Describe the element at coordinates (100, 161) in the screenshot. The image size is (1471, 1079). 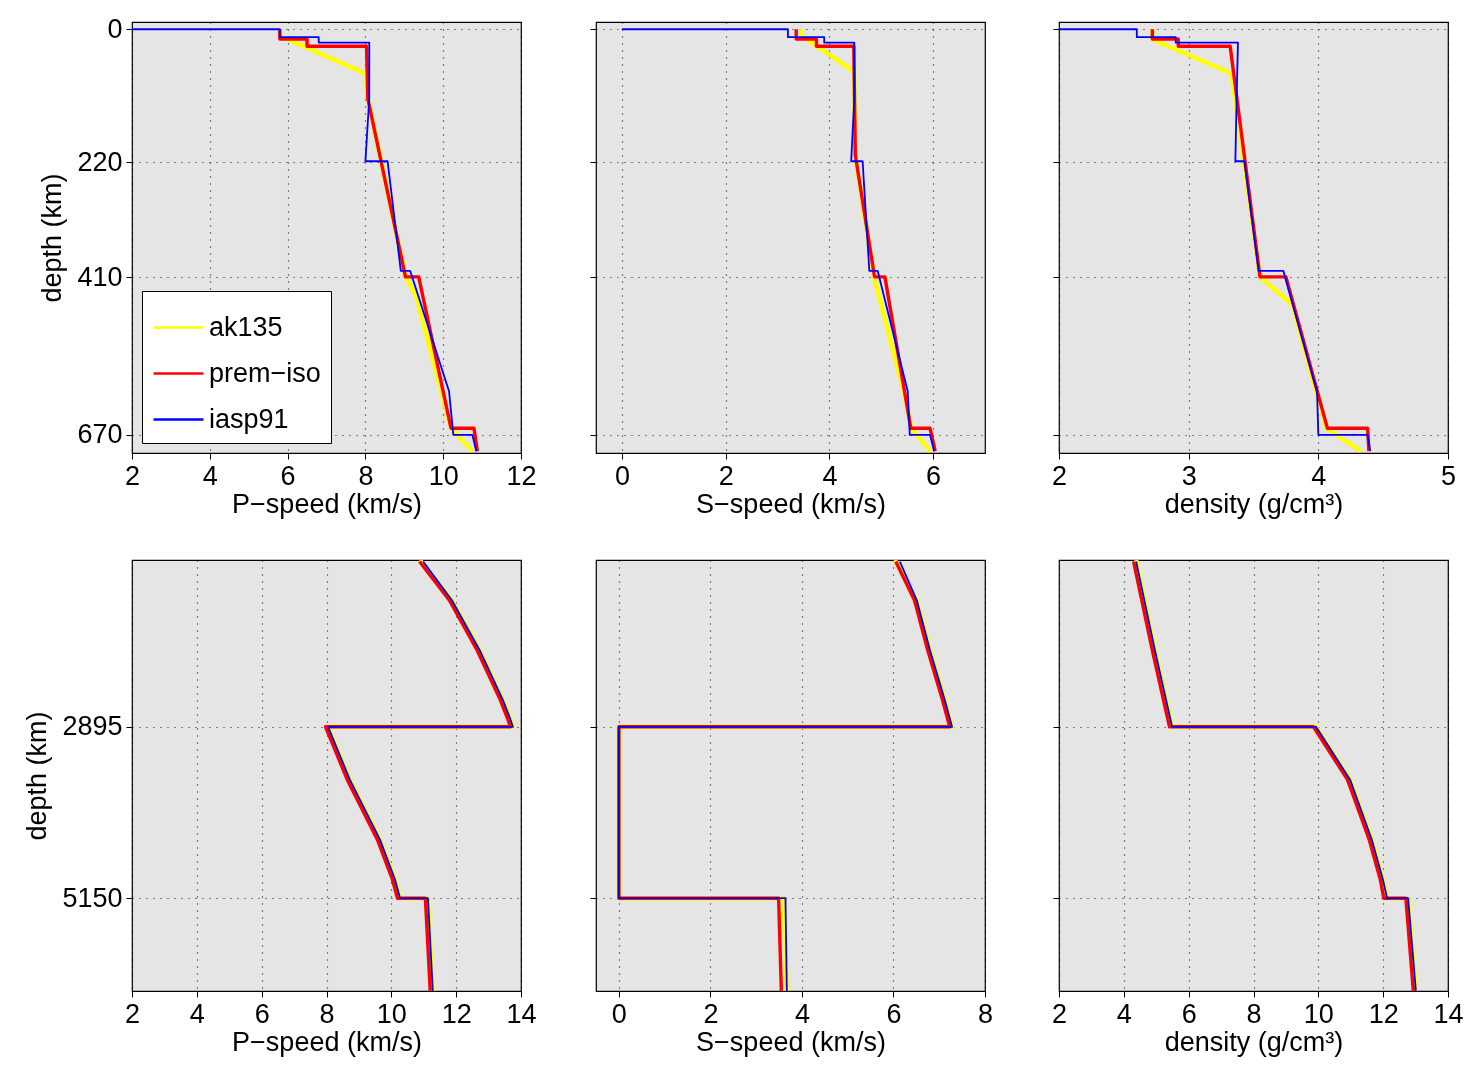
I see `y-tick-label: 220` at that location.